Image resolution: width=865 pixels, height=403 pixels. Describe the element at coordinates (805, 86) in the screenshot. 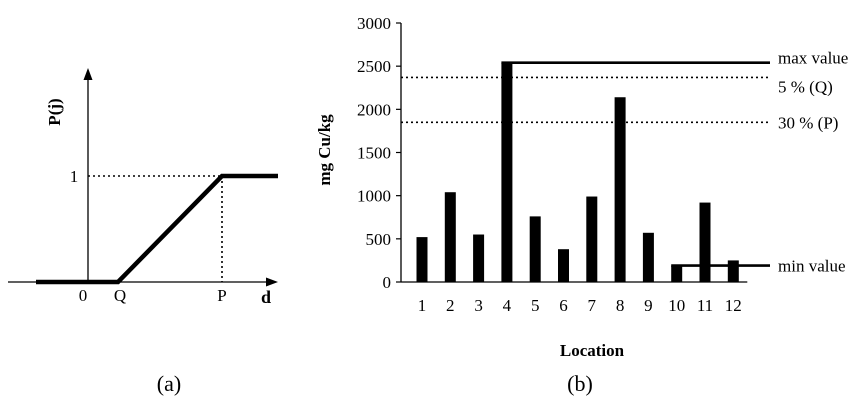

I see `five-percent-q-label: 5 % (Q)` at that location.